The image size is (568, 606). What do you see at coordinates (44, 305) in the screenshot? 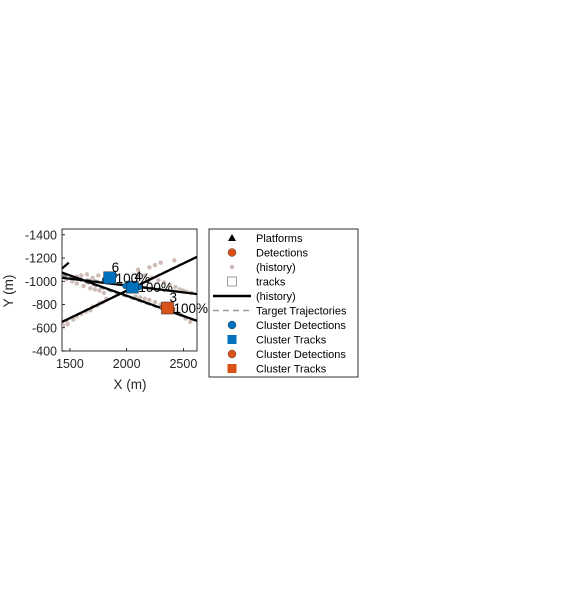
I see `y-tick-label: -800` at bounding box center [44, 305].